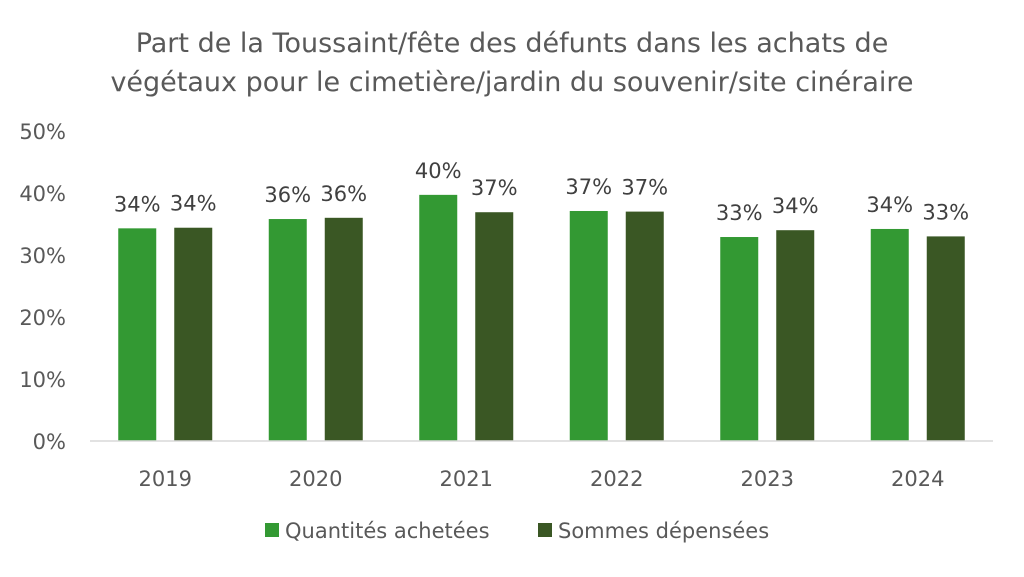  I want to click on legend-label: Sommes dépensées, so click(663, 531).